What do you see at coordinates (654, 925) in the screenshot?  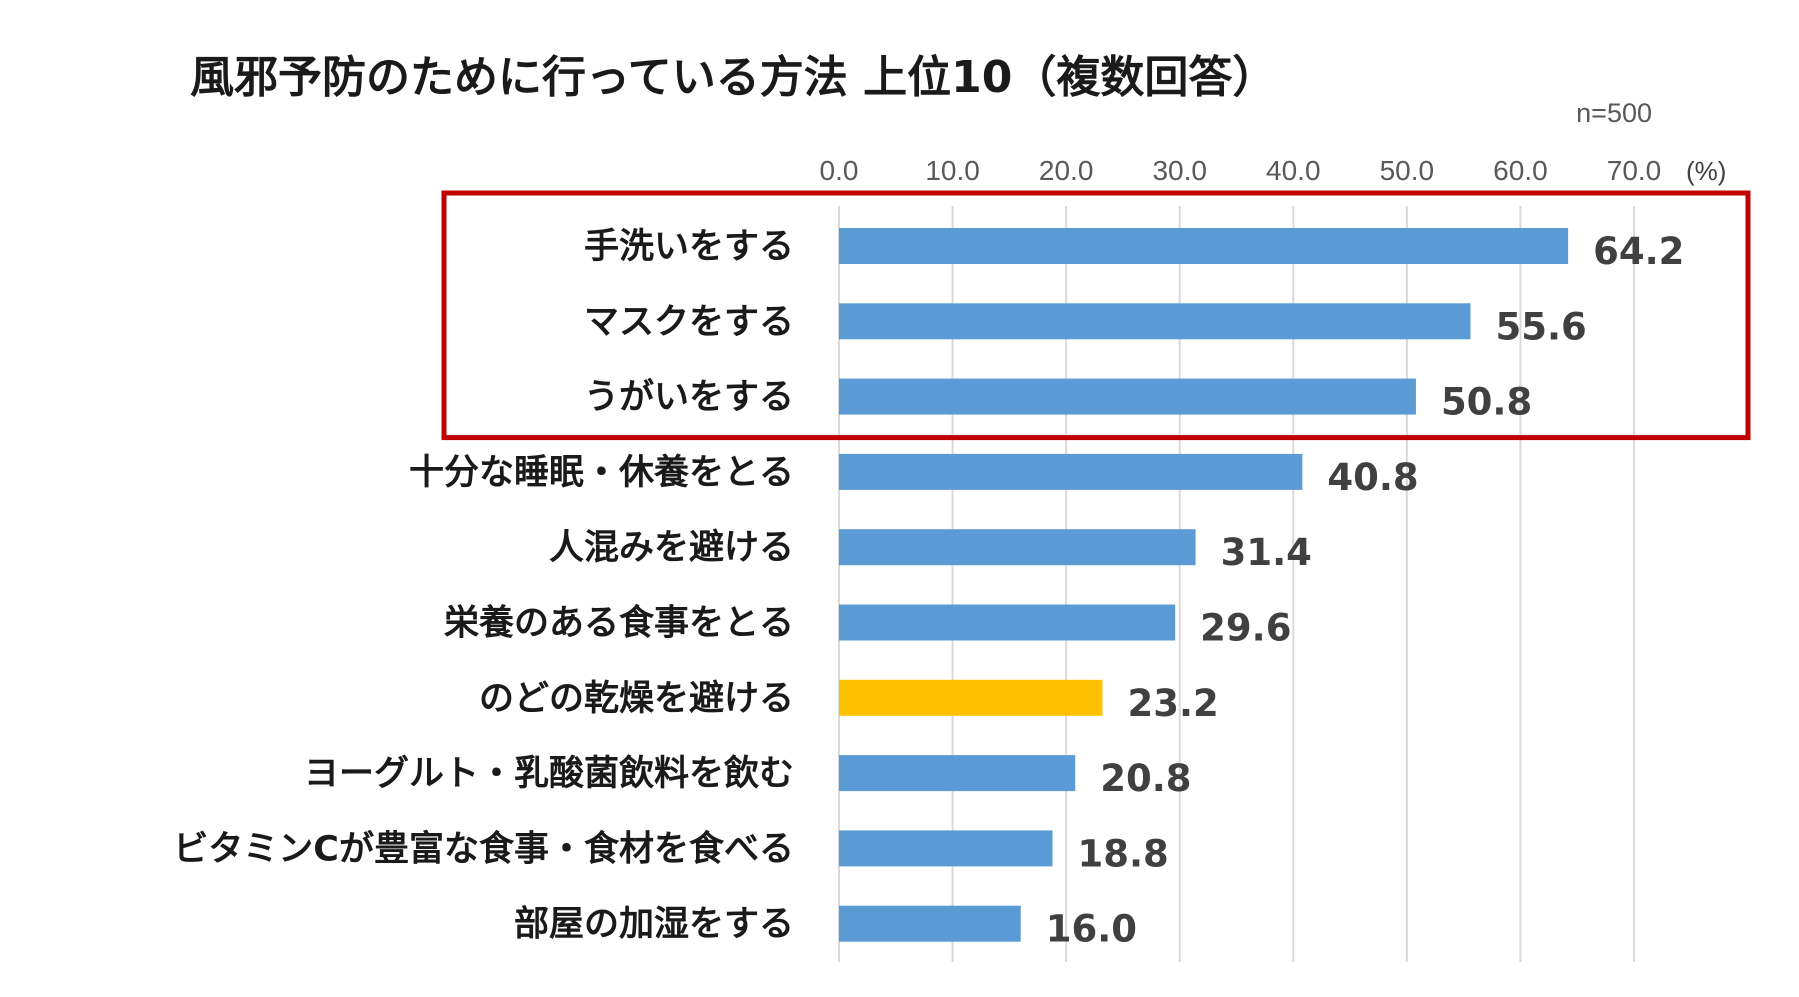 I see `category-label: 部屋の加湿をする` at bounding box center [654, 925].